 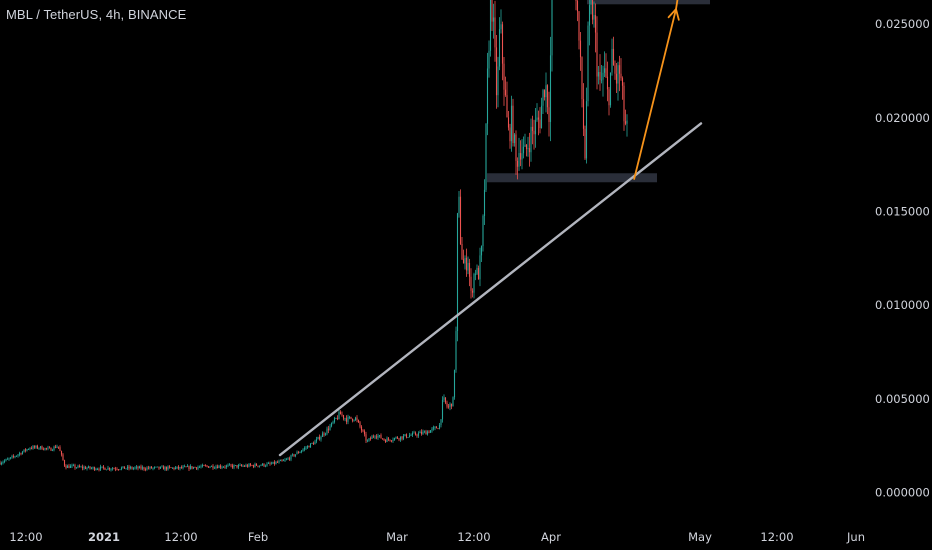 What do you see at coordinates (902, 493) in the screenshot?
I see `y-tick-label: 0.000000` at bounding box center [902, 493].